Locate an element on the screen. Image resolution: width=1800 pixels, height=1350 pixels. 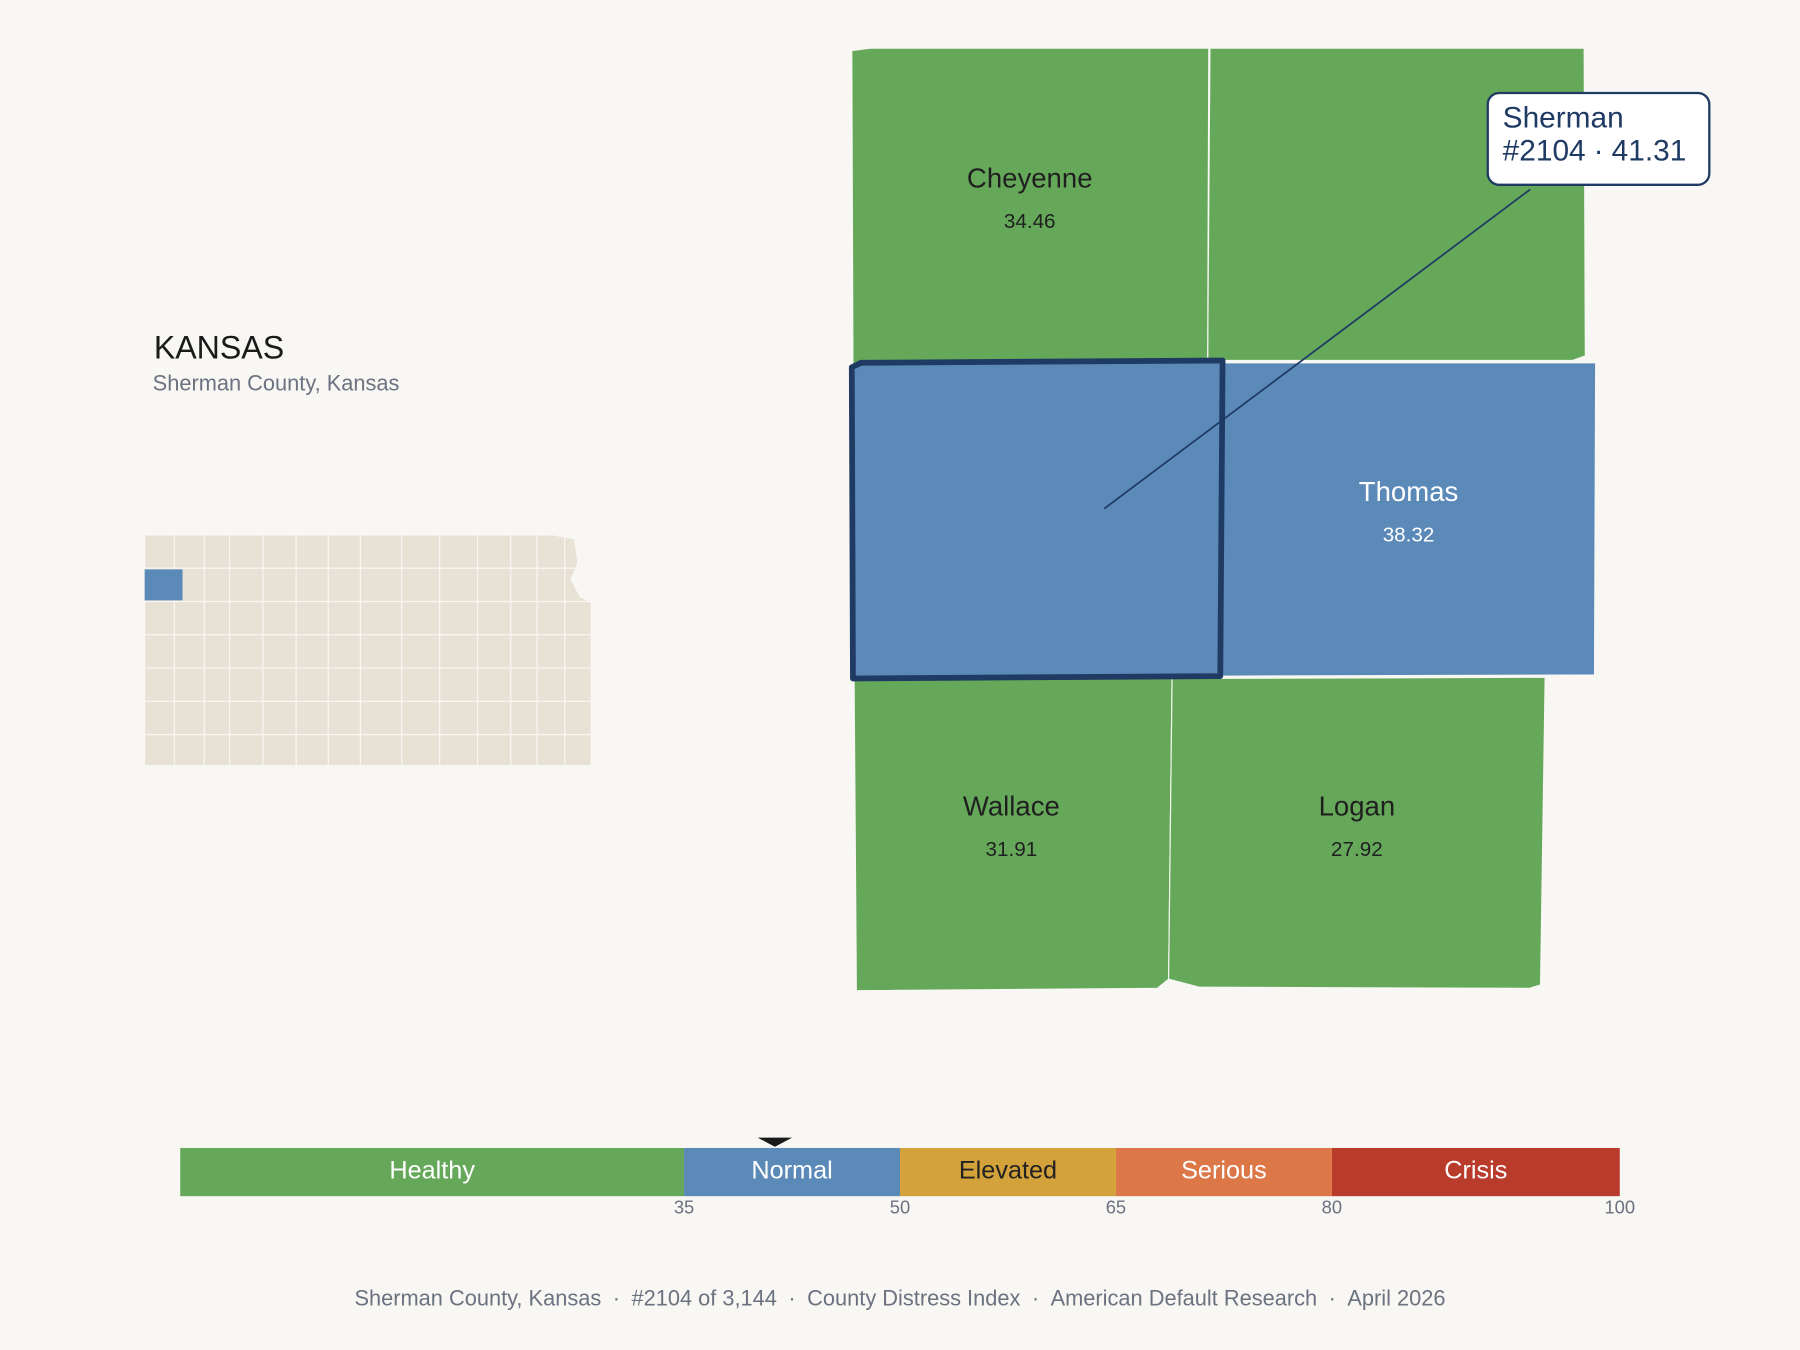
scale-tick-label: 65 is located at coordinates (1116, 1207).